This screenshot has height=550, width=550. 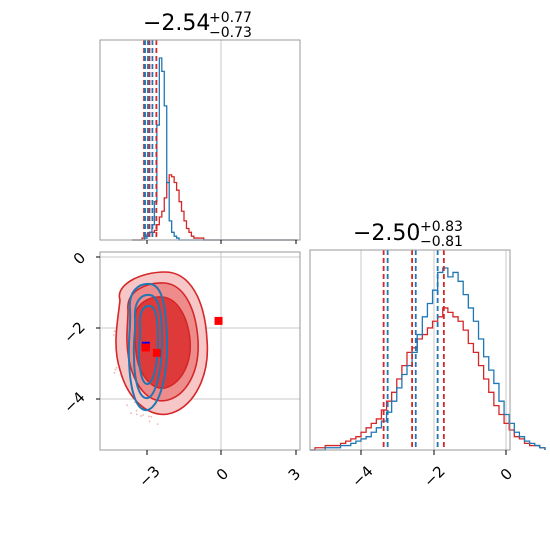 What do you see at coordinates (74, 332) in the screenshot?
I see `y-tick-label: −2` at bounding box center [74, 332].